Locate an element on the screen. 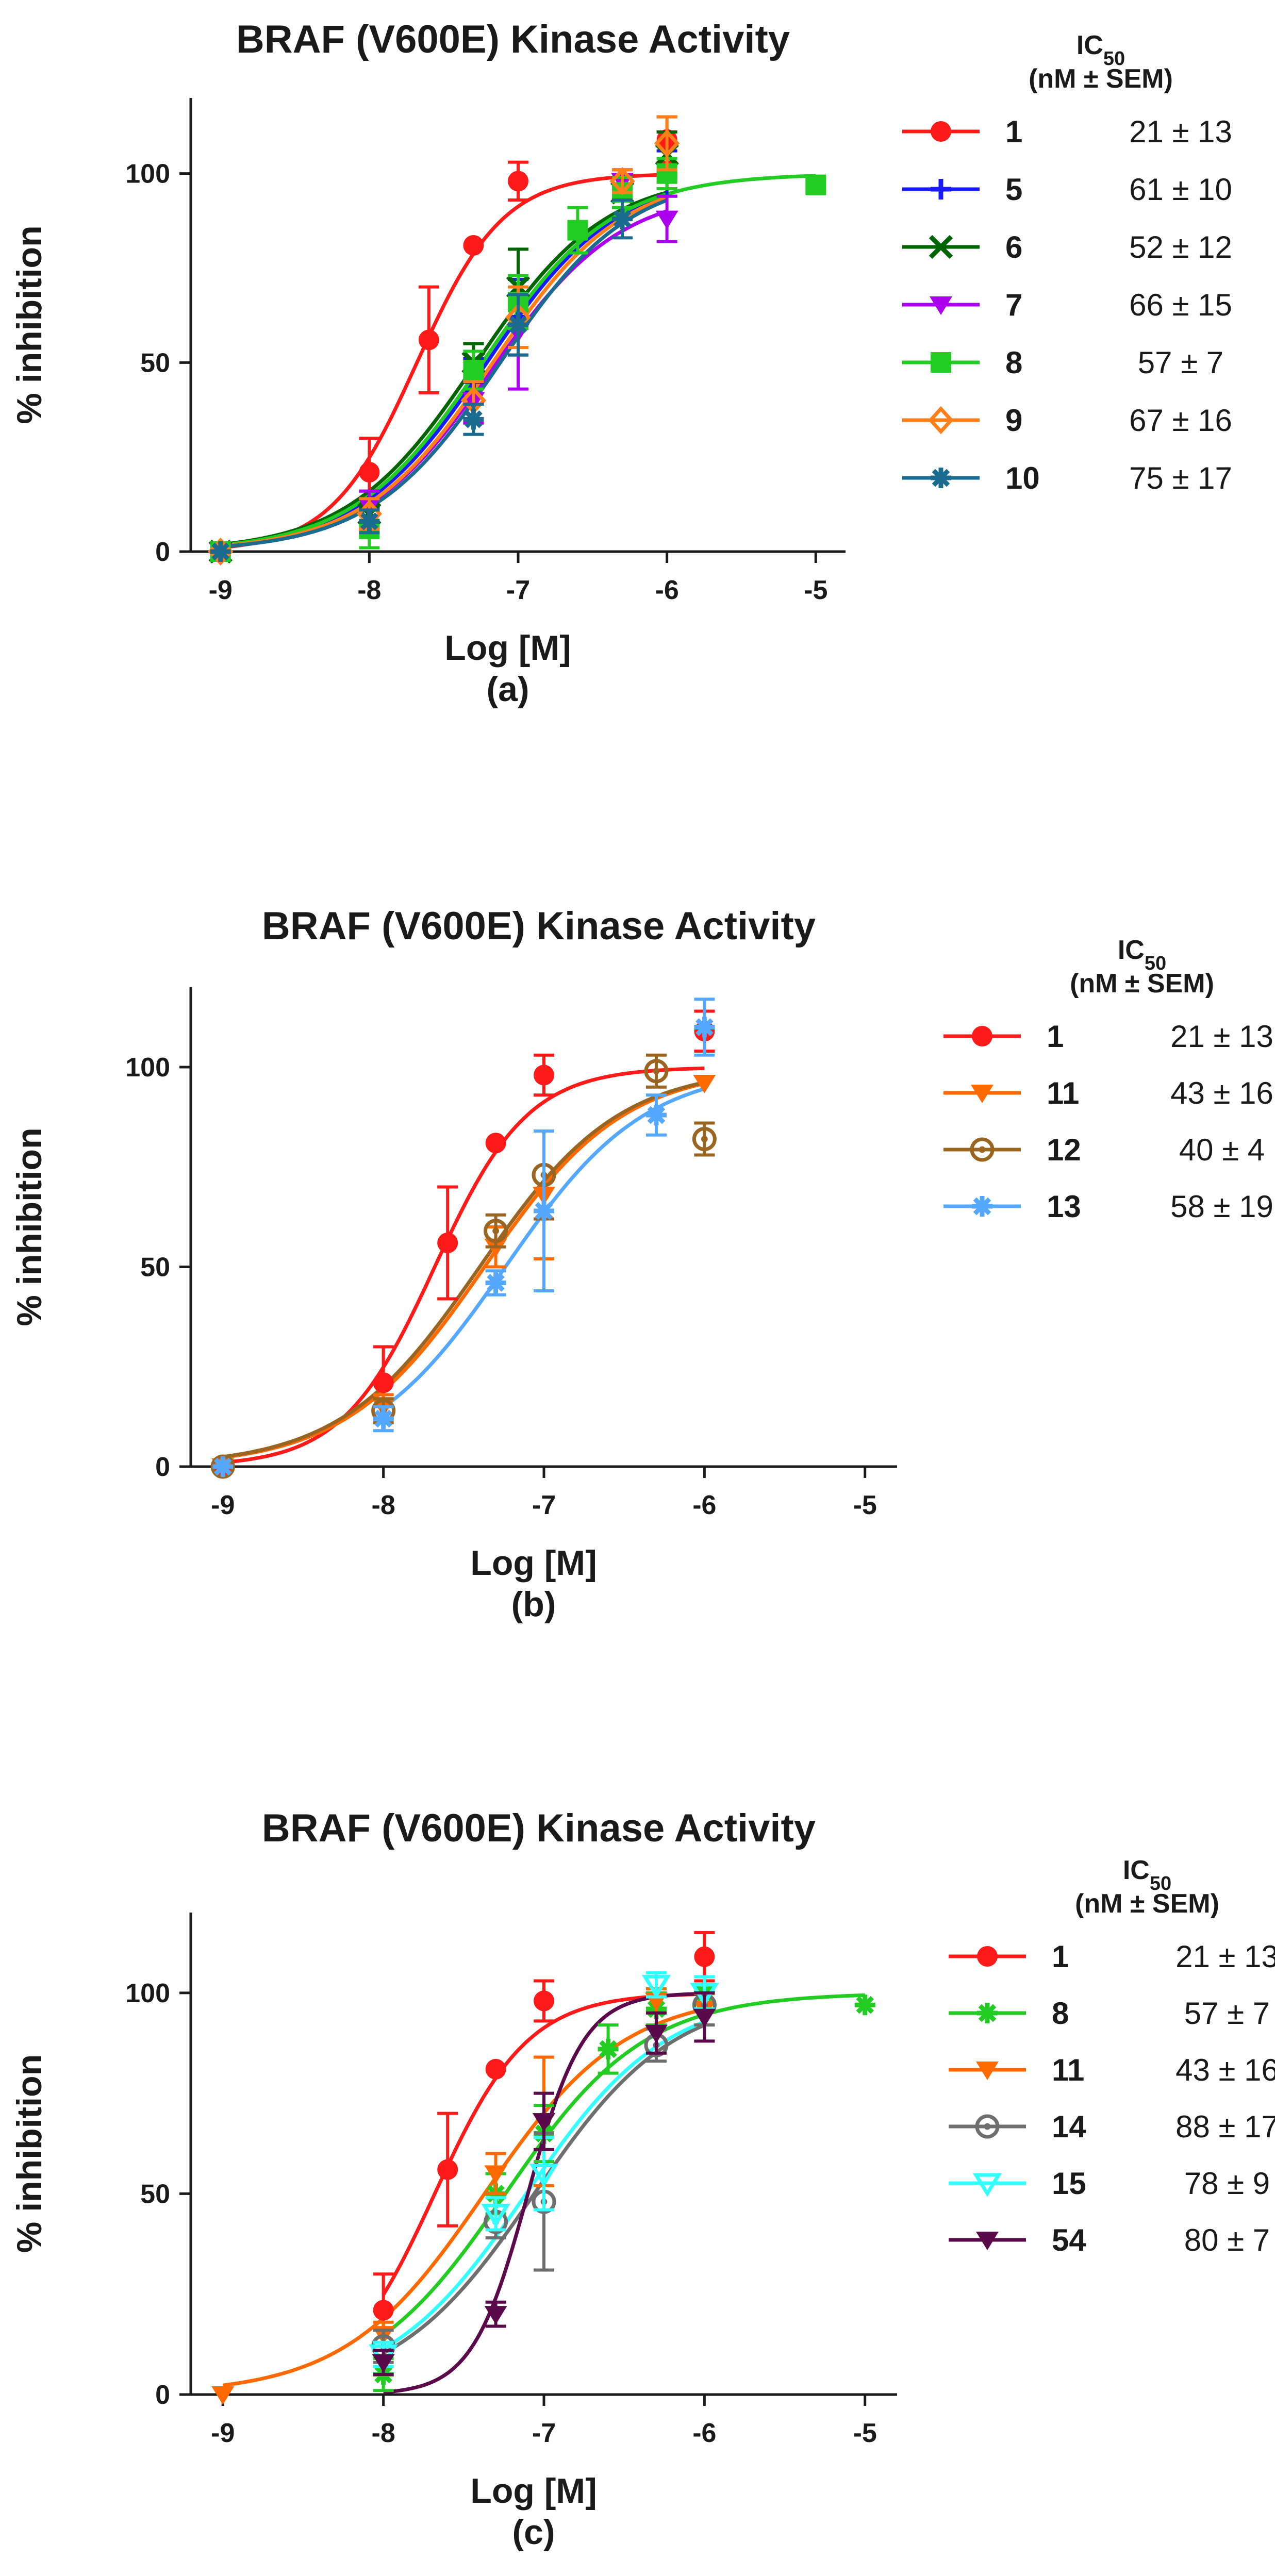  legend-compound-id: 14 is located at coordinates (1069, 2126).